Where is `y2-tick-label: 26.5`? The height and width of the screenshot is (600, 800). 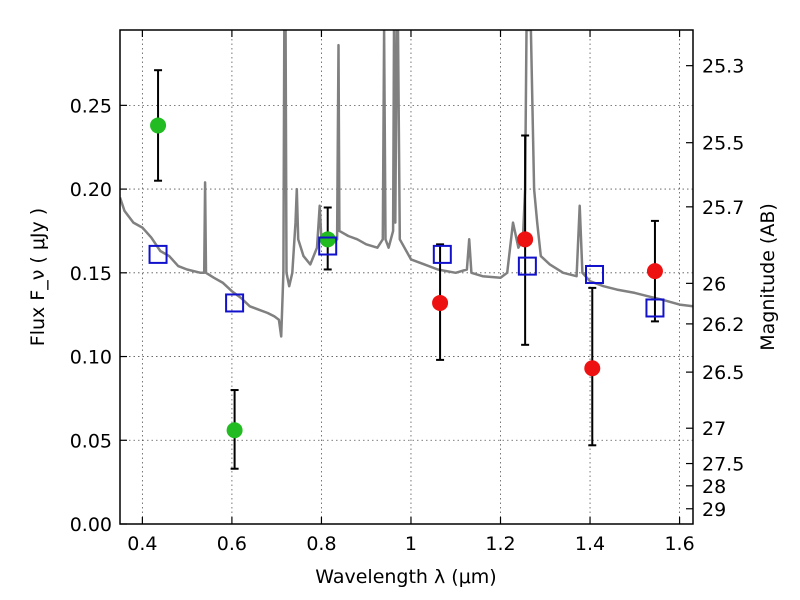
y2-tick-label: 26.5 is located at coordinates (723, 373).